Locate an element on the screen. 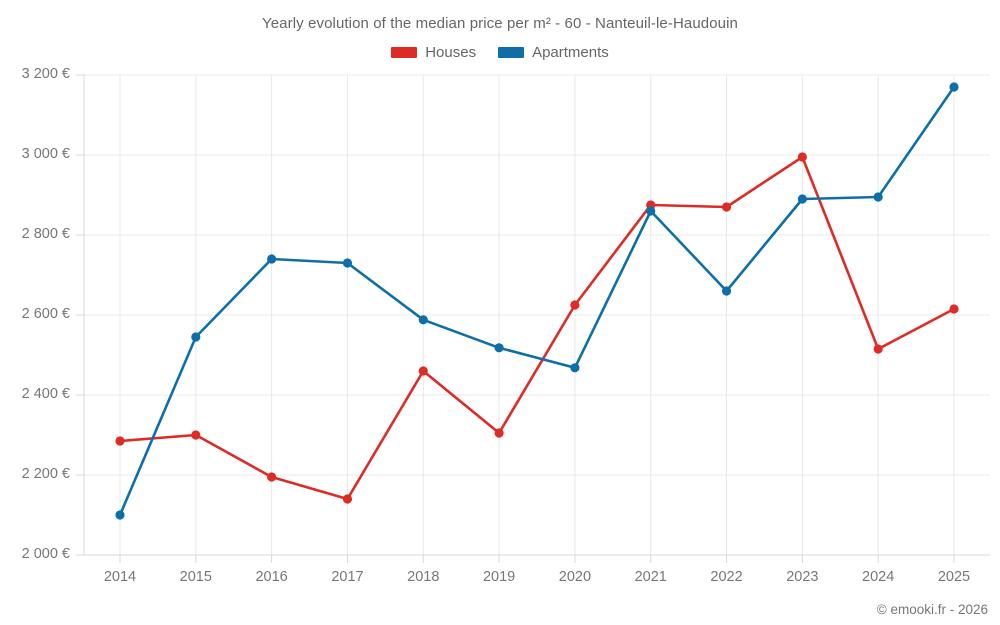 This screenshot has width=1000, height=625. data-point-houses-2024 is located at coordinates (878, 349).